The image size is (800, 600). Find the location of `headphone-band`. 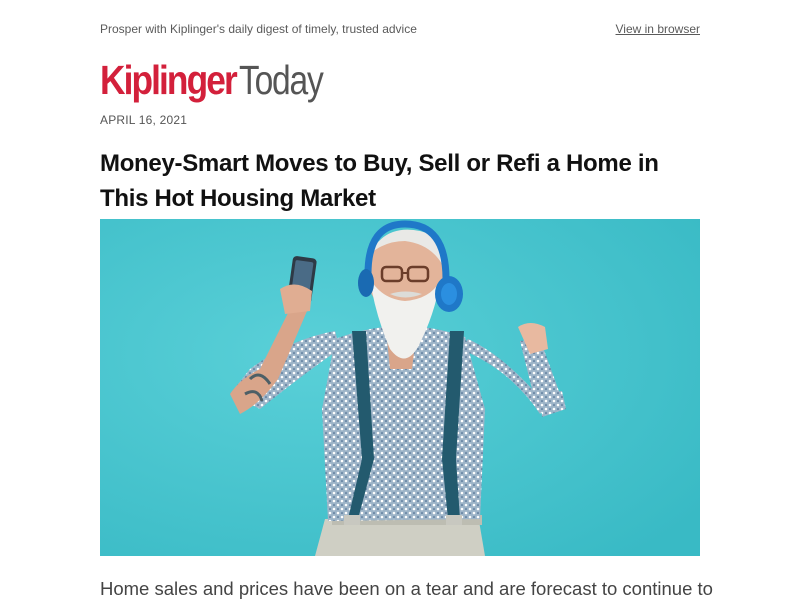

headphone-band is located at coordinates (407, 250).